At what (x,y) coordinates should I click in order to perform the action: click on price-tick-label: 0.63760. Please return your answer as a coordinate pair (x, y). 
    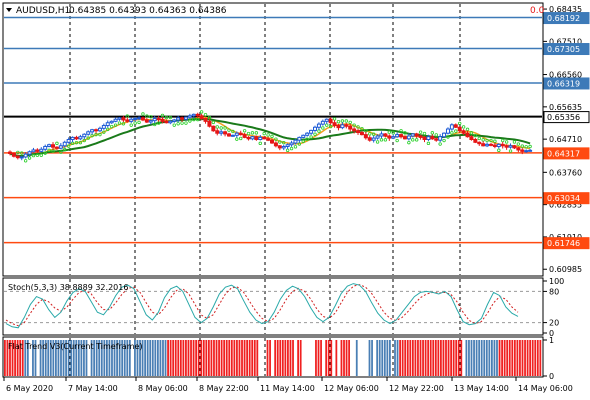
    Looking at the image, I should click on (565, 172).